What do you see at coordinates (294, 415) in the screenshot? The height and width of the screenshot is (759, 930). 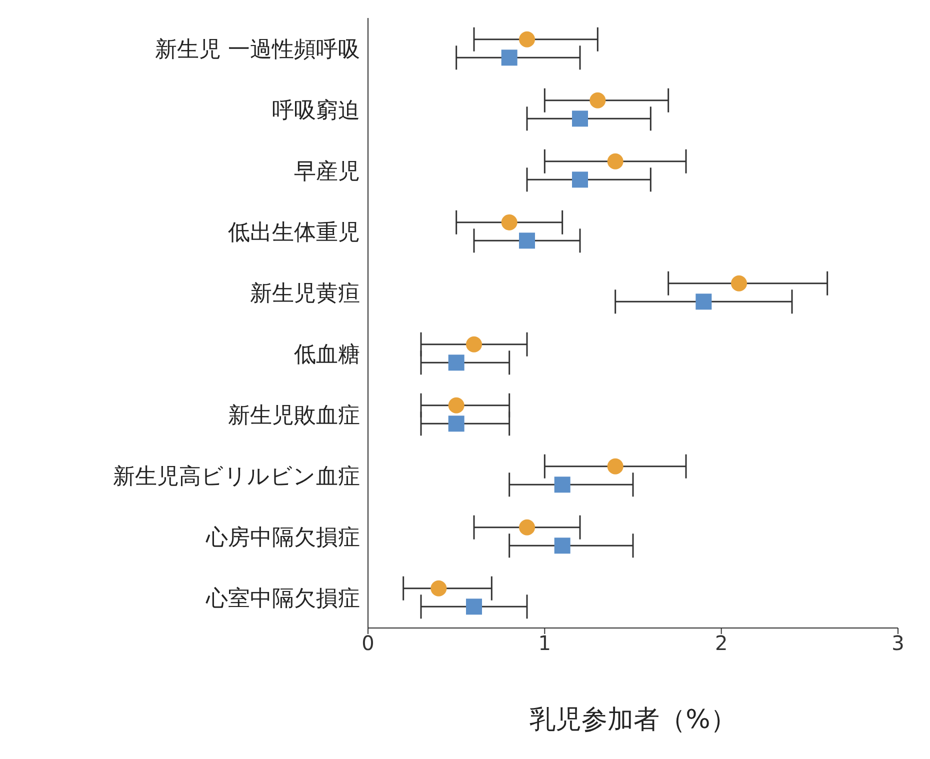 I see `y-tick-label: 新生児敗血症` at bounding box center [294, 415].